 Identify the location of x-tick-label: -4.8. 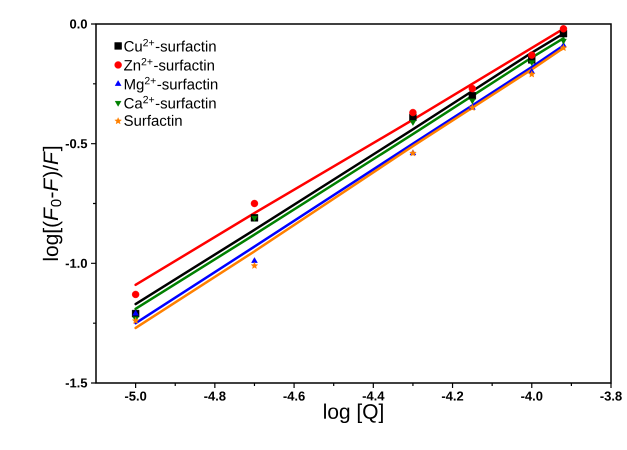
(215, 396).